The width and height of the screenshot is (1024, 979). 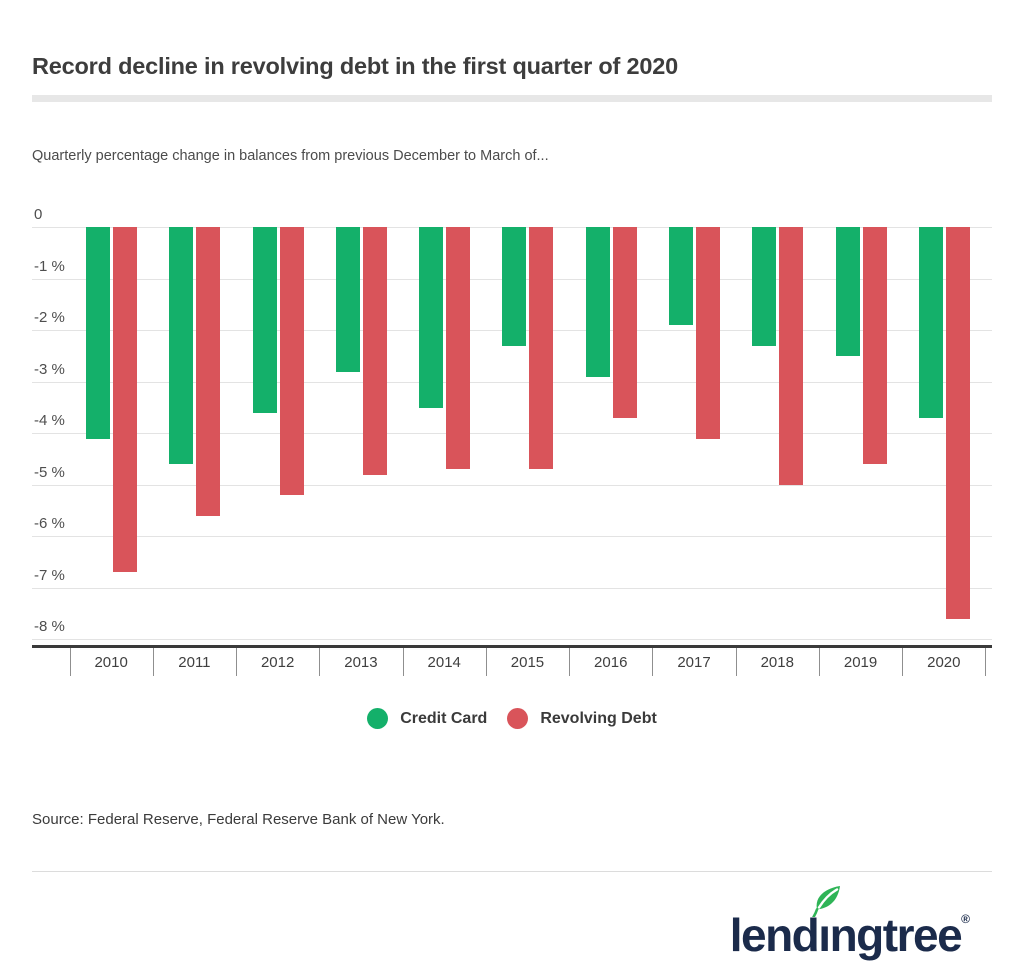 I want to click on bar-credit-card-2013, so click(x=347, y=299).